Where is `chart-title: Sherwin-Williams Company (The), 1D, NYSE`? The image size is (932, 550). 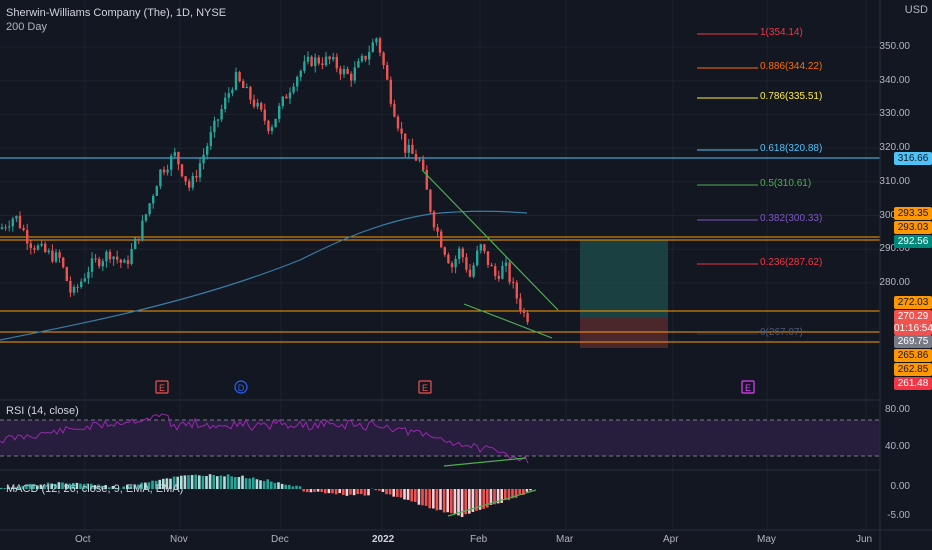 chart-title: Sherwin-Williams Company (The), 1D, NYSE is located at coordinates (116, 13).